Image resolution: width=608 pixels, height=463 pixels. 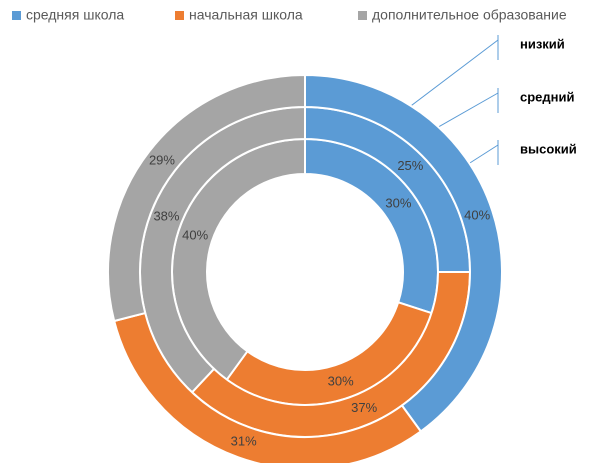 I want to click on legend-label: начальная школа, so click(x=246, y=15).